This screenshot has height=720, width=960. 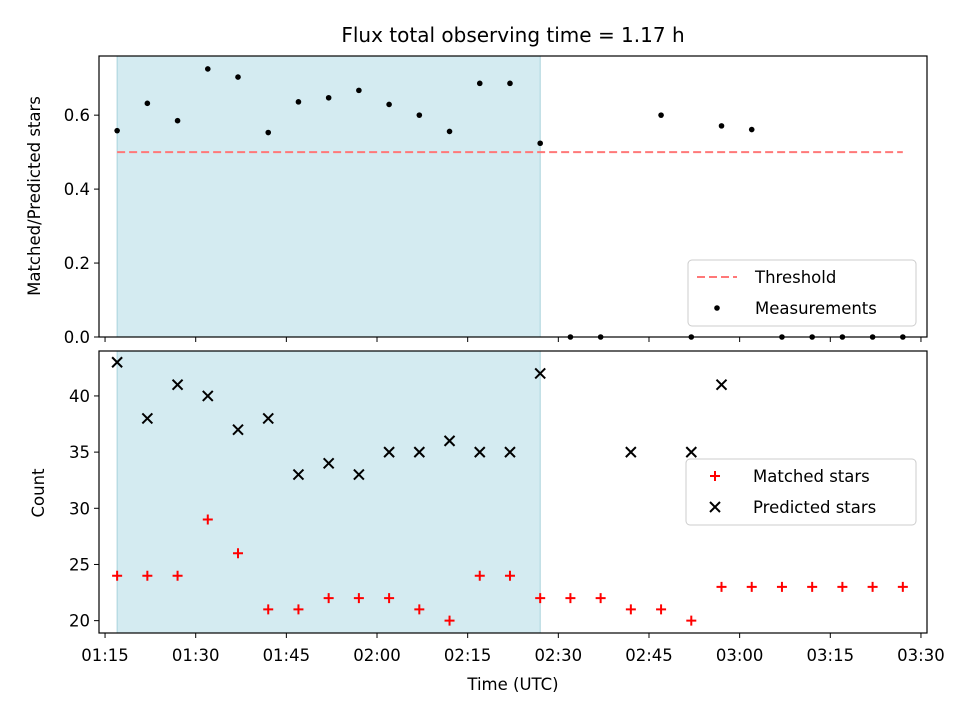 I want to click on bottom-legend: Matched stars Predicted stars, so click(x=801, y=492).